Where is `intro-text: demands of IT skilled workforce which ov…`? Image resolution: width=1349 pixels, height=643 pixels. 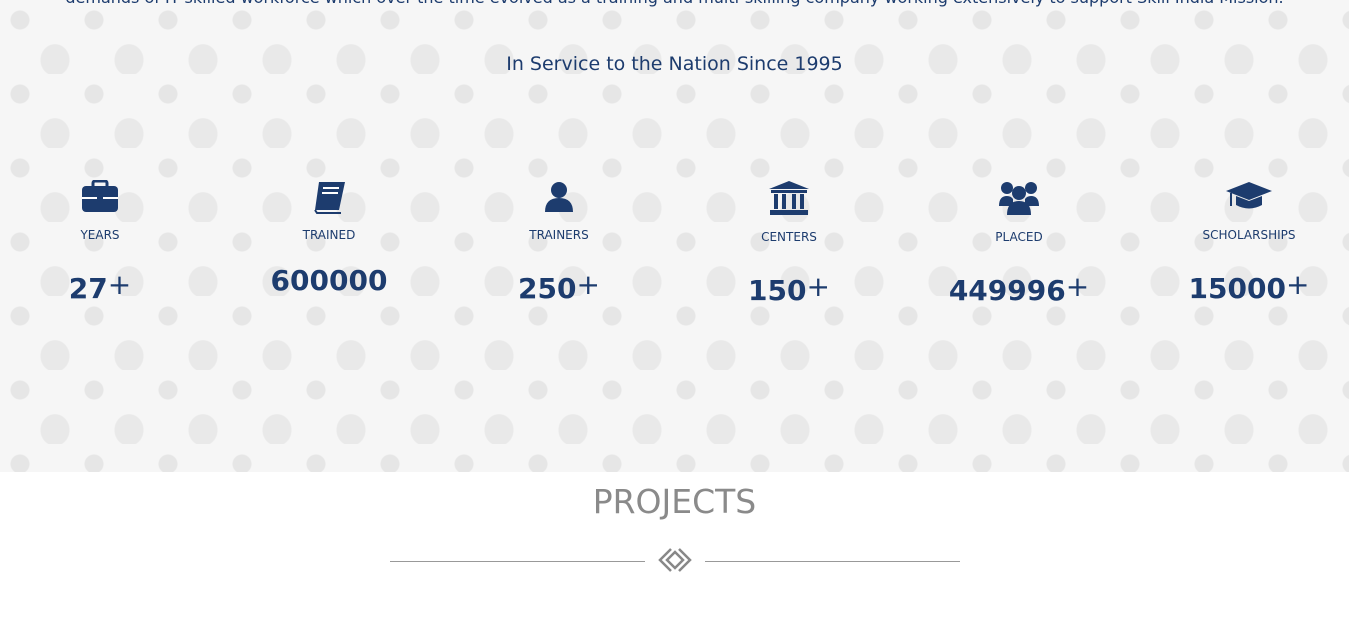 intro-text: demands of IT skilled workforce which ov… is located at coordinates (674, 3).